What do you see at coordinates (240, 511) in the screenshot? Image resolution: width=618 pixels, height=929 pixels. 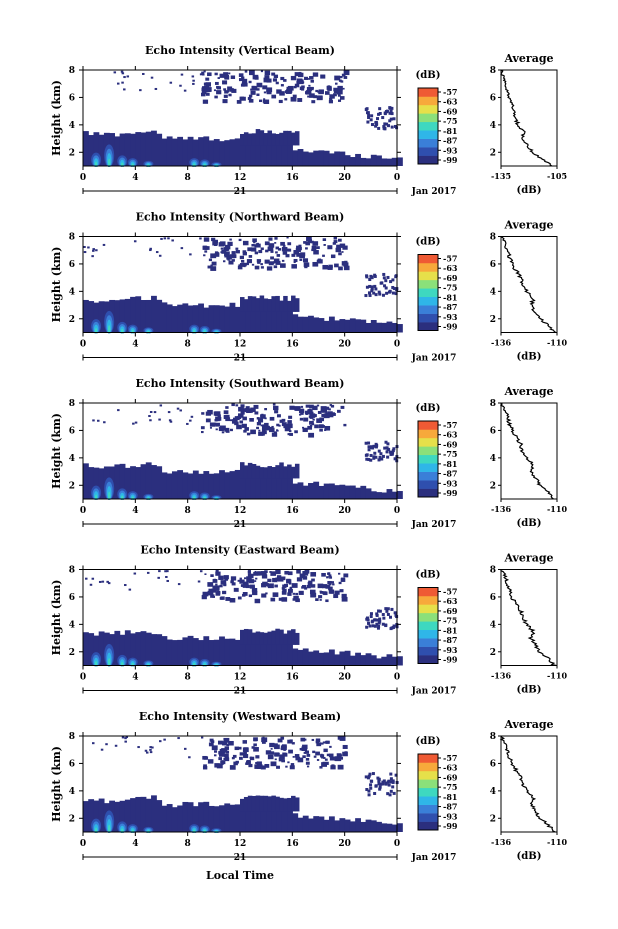 I see `x-tick-label: 12` at bounding box center [240, 511].